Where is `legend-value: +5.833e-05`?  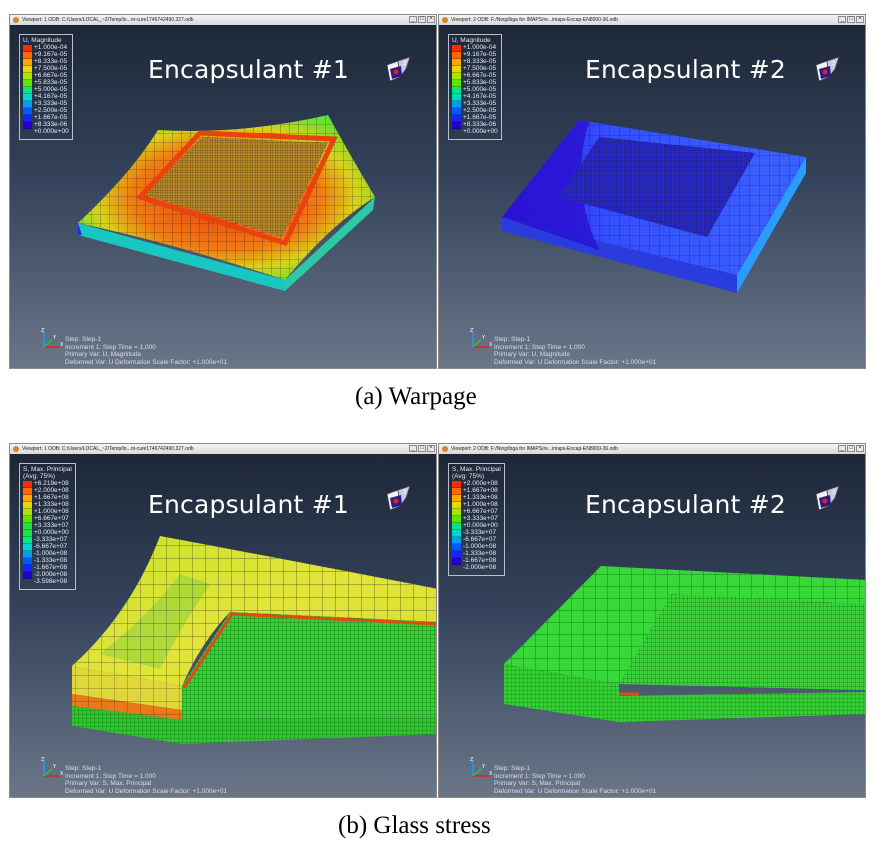
legend-value: +5.833e-05 is located at coordinates (480, 82).